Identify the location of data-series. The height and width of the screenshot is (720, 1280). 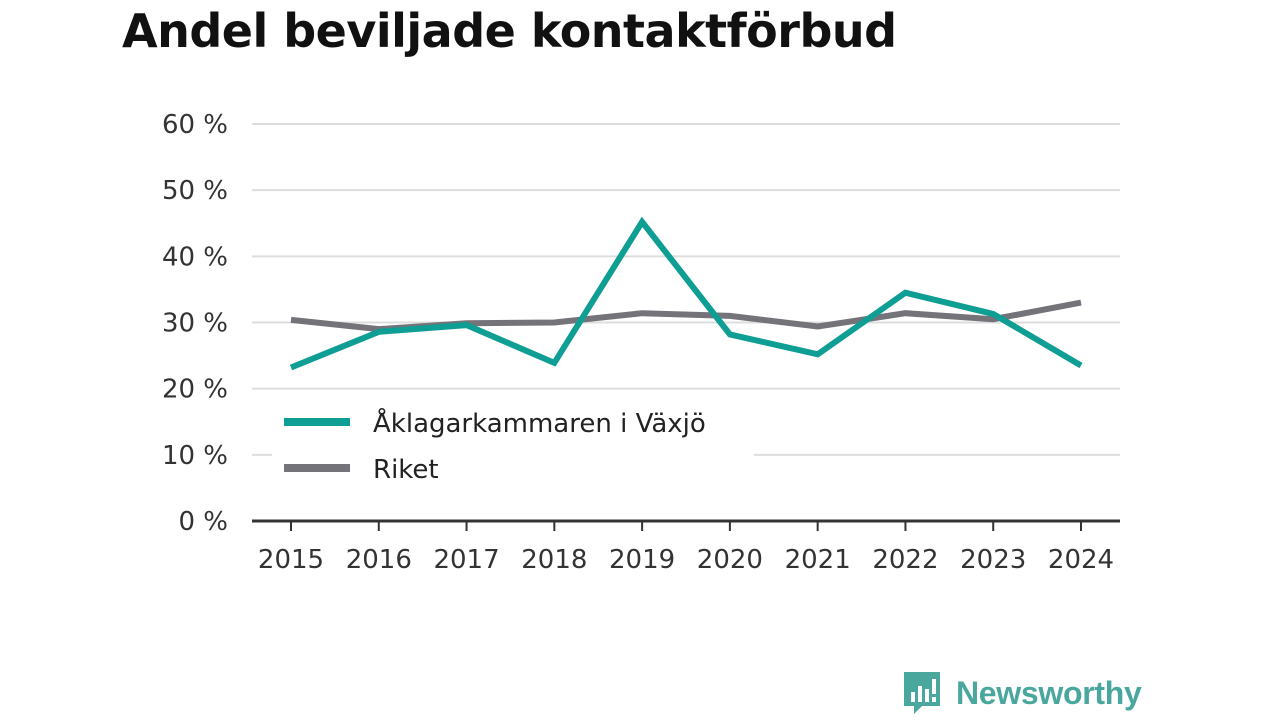
(686, 293).